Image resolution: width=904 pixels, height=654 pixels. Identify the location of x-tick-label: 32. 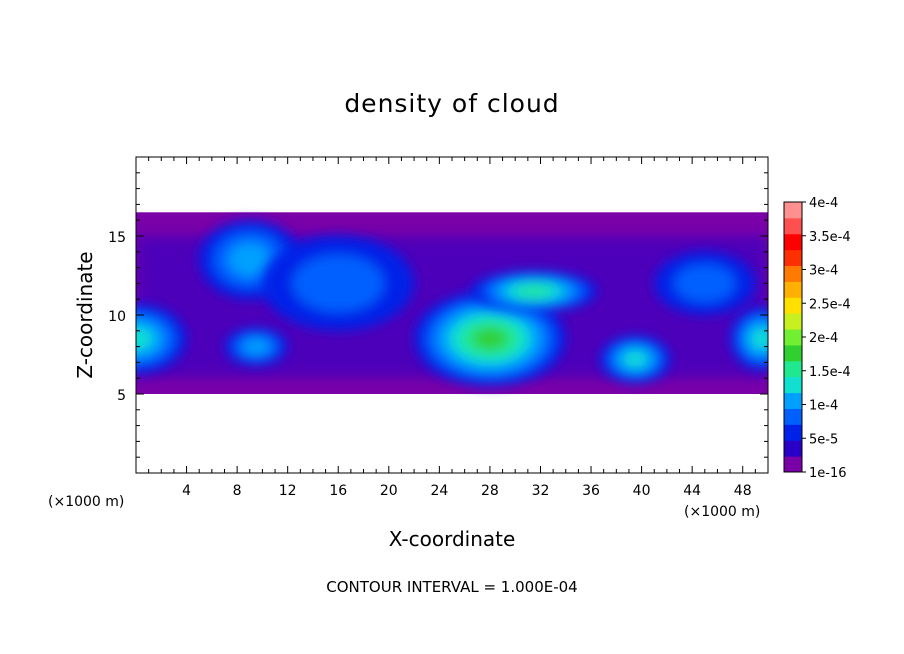
(541, 491).